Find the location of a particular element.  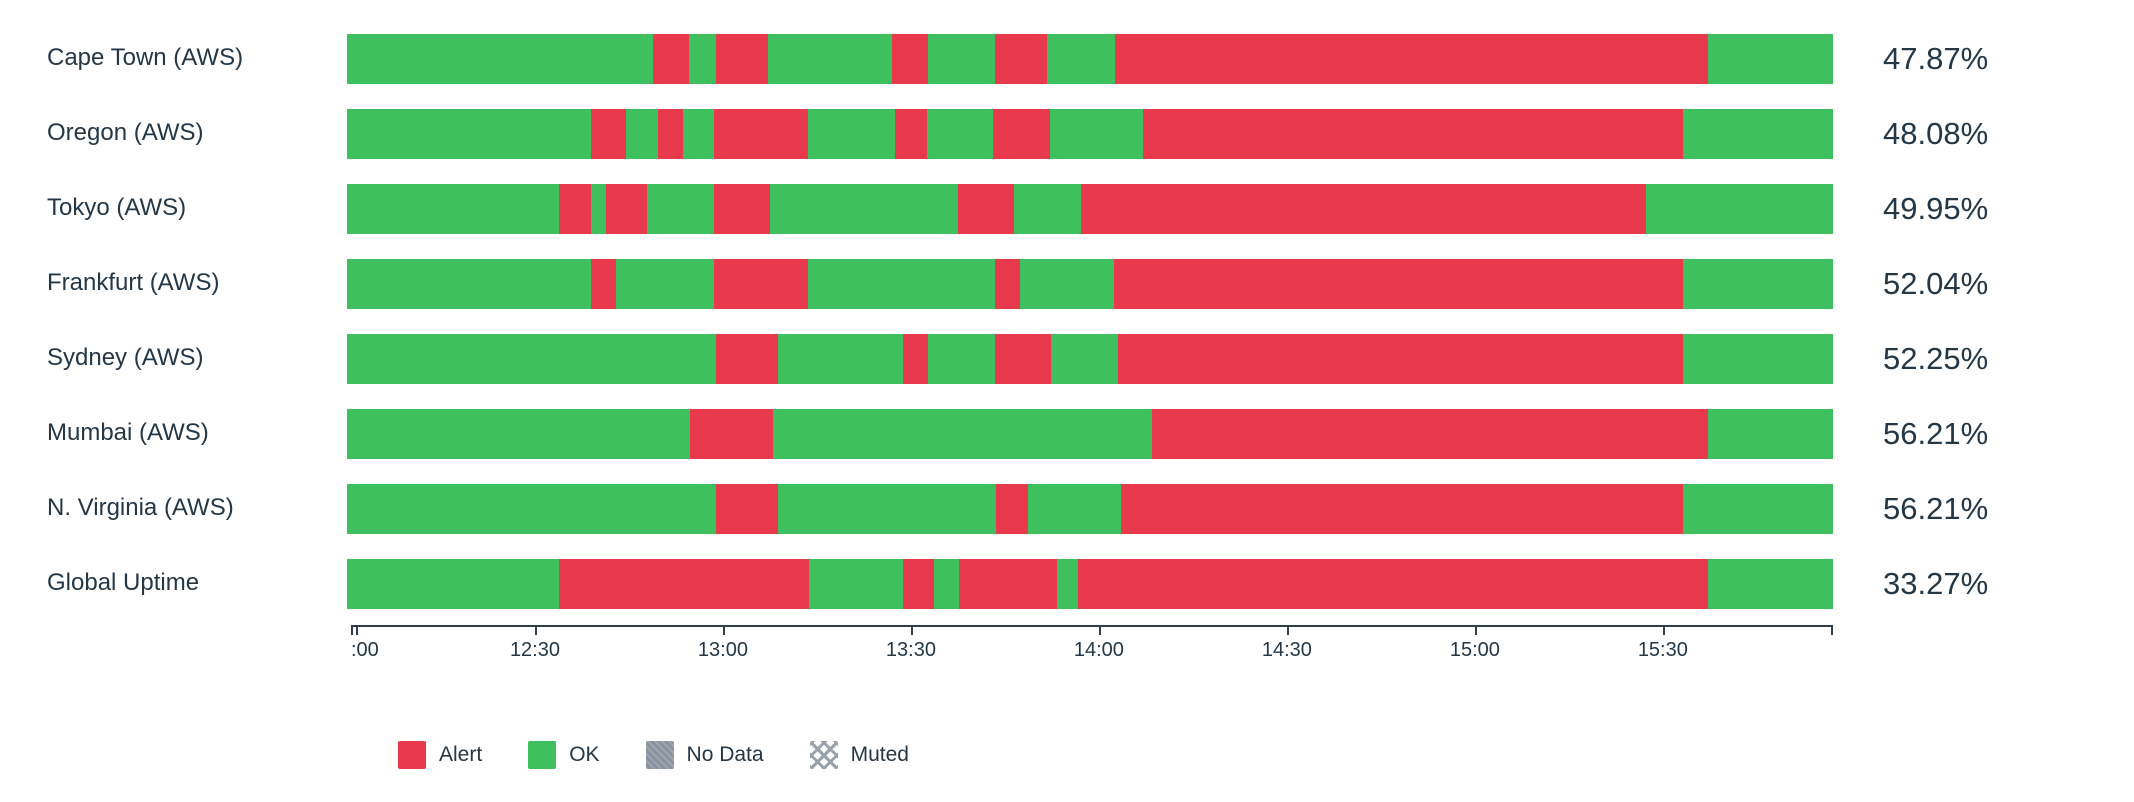

legend-item-muted: Muted is located at coordinates (859, 755).